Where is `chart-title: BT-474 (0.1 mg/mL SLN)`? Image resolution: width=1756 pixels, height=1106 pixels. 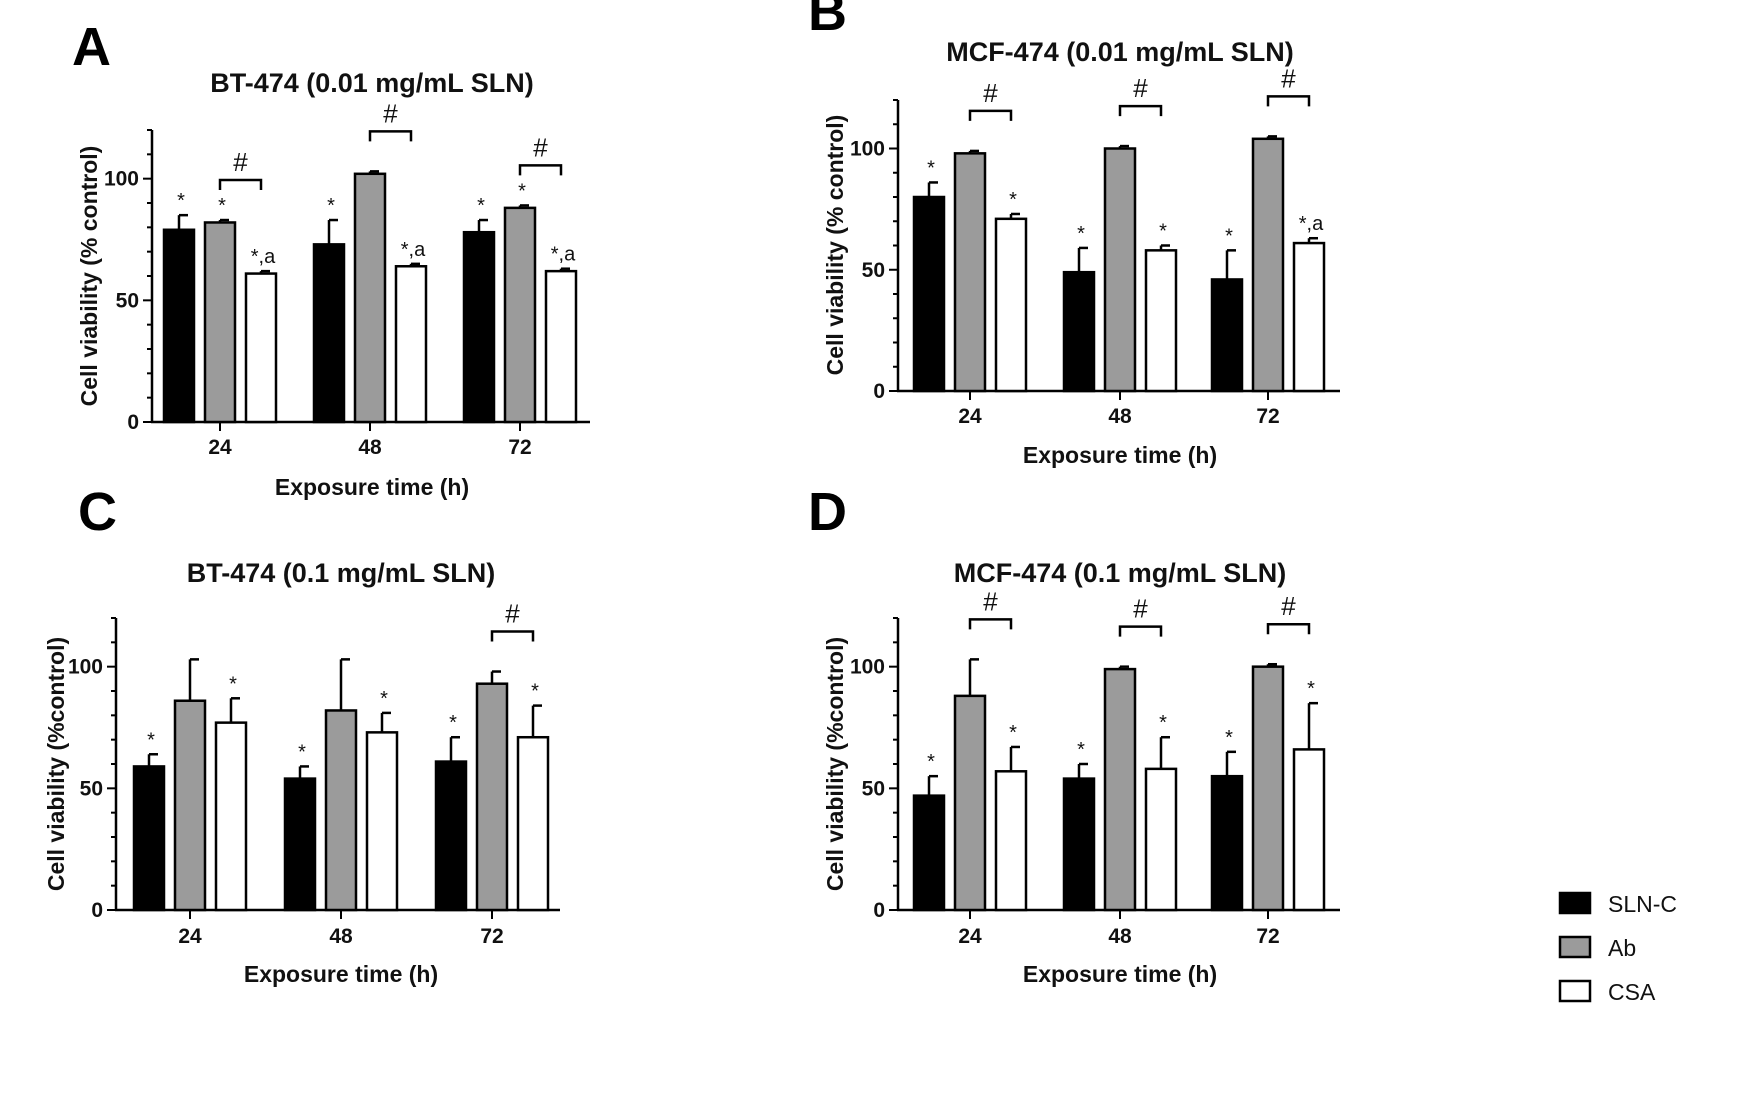
chart-title: BT-474 (0.1 mg/mL SLN) is located at coordinates (341, 573).